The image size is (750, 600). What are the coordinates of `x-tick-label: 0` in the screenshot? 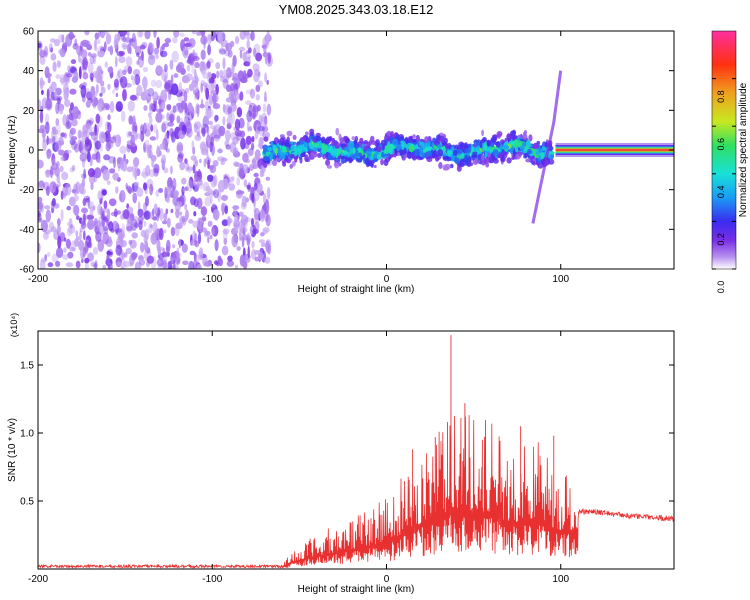 It's located at (387, 279).